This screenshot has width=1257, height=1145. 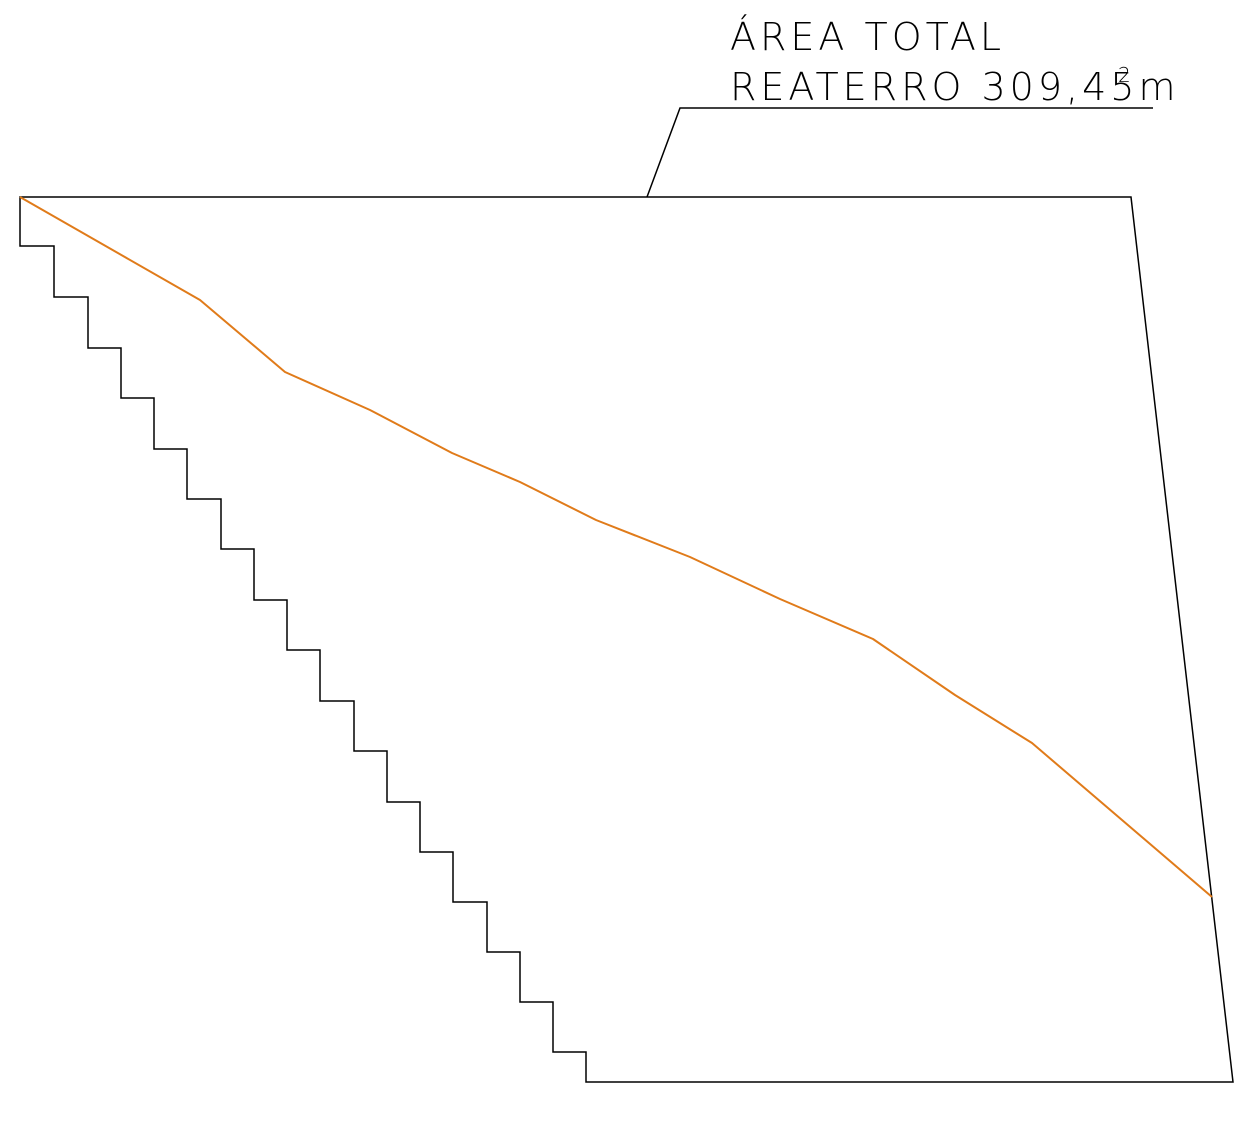 What do you see at coordinates (1124, 75) in the screenshot?
I see `annotation-superscript: 2` at bounding box center [1124, 75].